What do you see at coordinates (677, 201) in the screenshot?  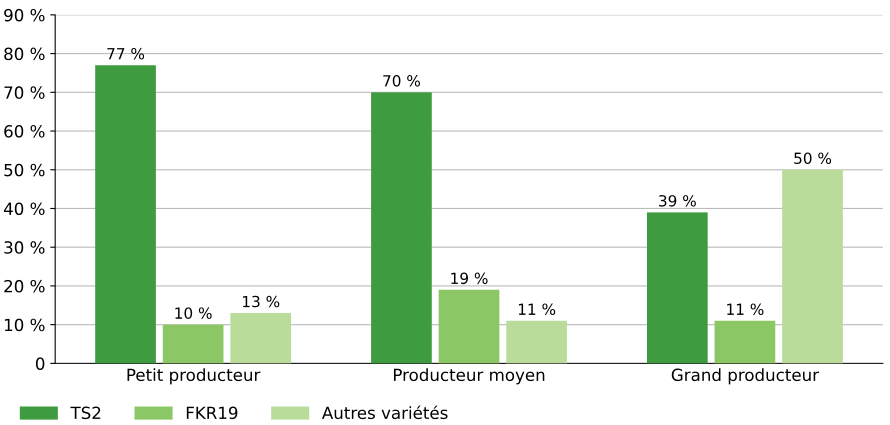 I see `data-label: 39 %` at bounding box center [677, 201].